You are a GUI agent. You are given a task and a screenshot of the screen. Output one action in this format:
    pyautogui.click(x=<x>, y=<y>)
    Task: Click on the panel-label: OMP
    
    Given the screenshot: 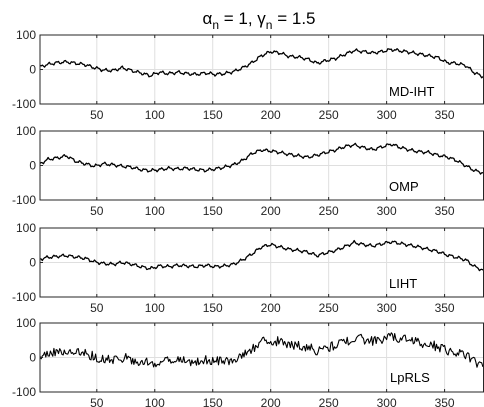 What is the action you would take?
    pyautogui.click(x=404, y=186)
    